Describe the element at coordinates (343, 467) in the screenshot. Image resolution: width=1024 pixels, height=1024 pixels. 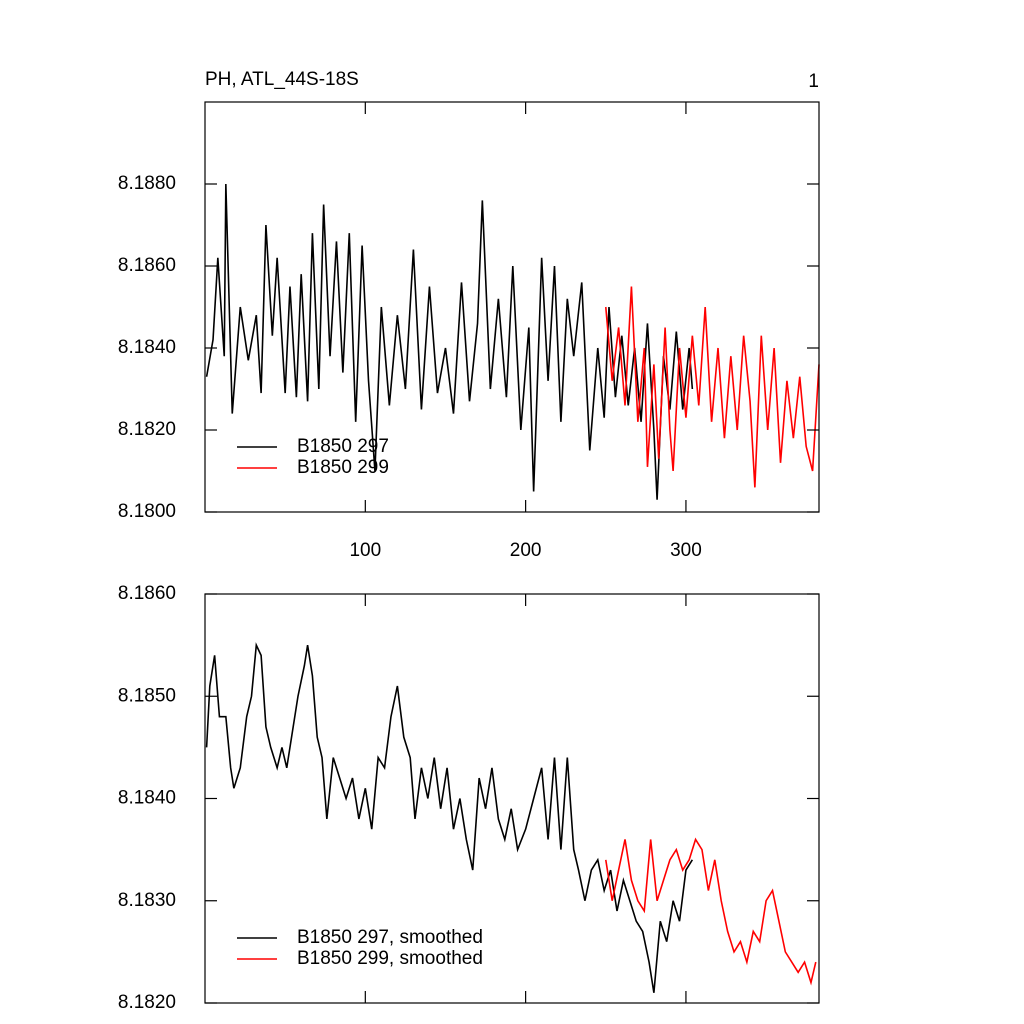
I see `legend-label: B1850 299` at that location.